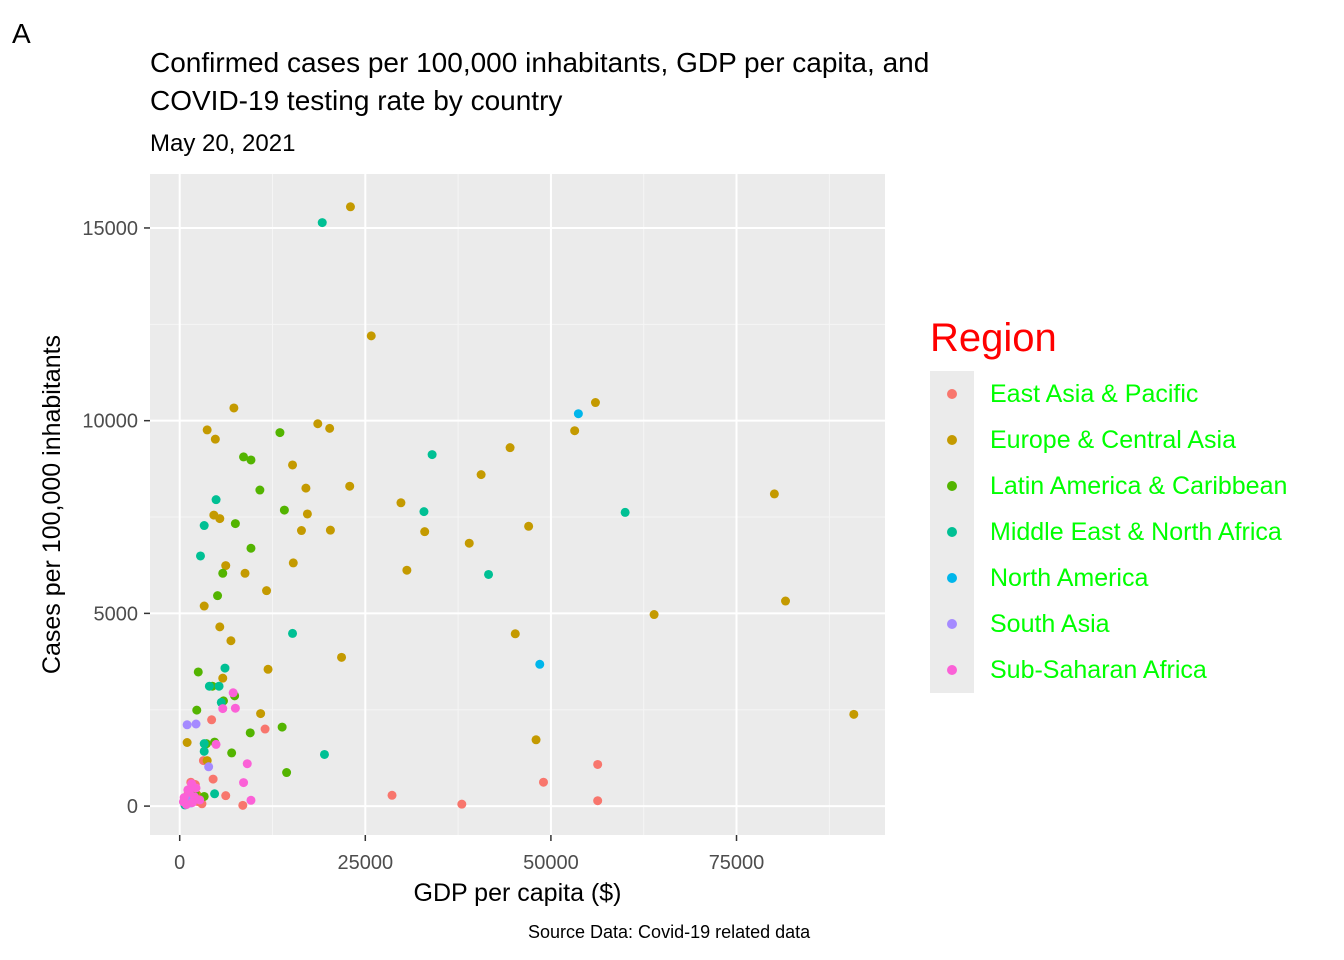 This screenshot has width=1344, height=960. What do you see at coordinates (1094, 393) in the screenshot?
I see `legend-label: East Asia & Pacific` at bounding box center [1094, 393].